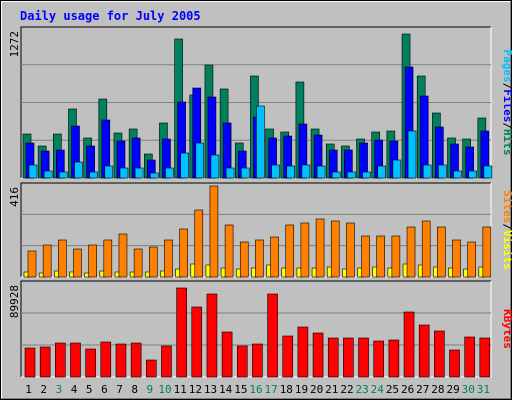 The height and width of the screenshot is (400, 512). I want to click on x-tick-label-11: 11, so click(180, 389).